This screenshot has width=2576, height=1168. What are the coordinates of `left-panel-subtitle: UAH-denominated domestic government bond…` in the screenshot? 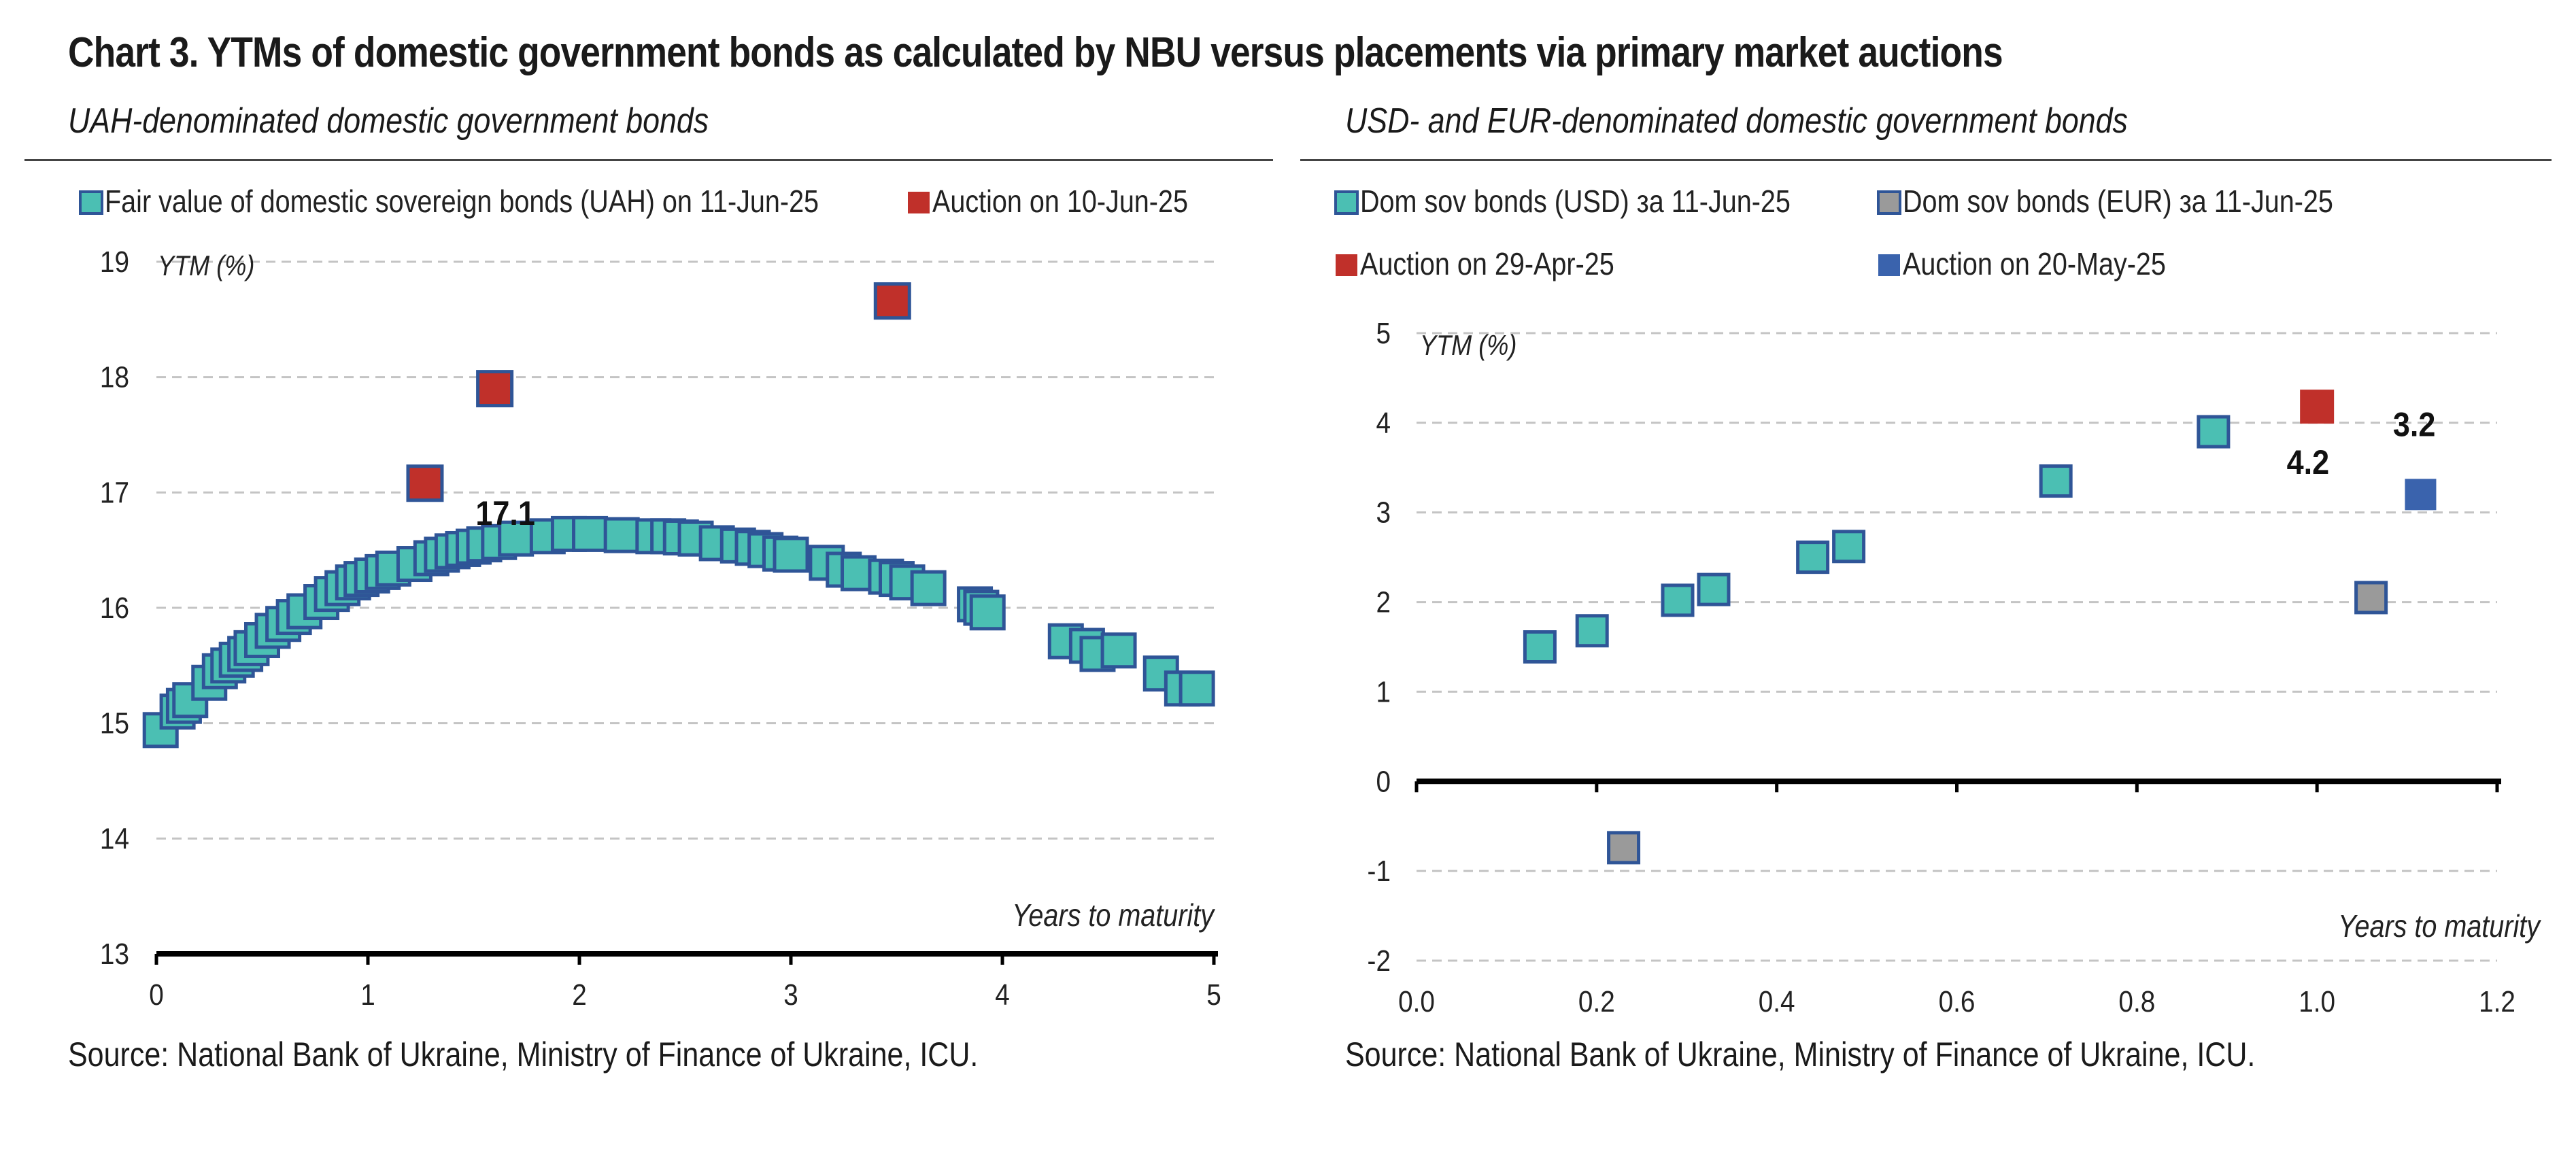 It's located at (388, 121).